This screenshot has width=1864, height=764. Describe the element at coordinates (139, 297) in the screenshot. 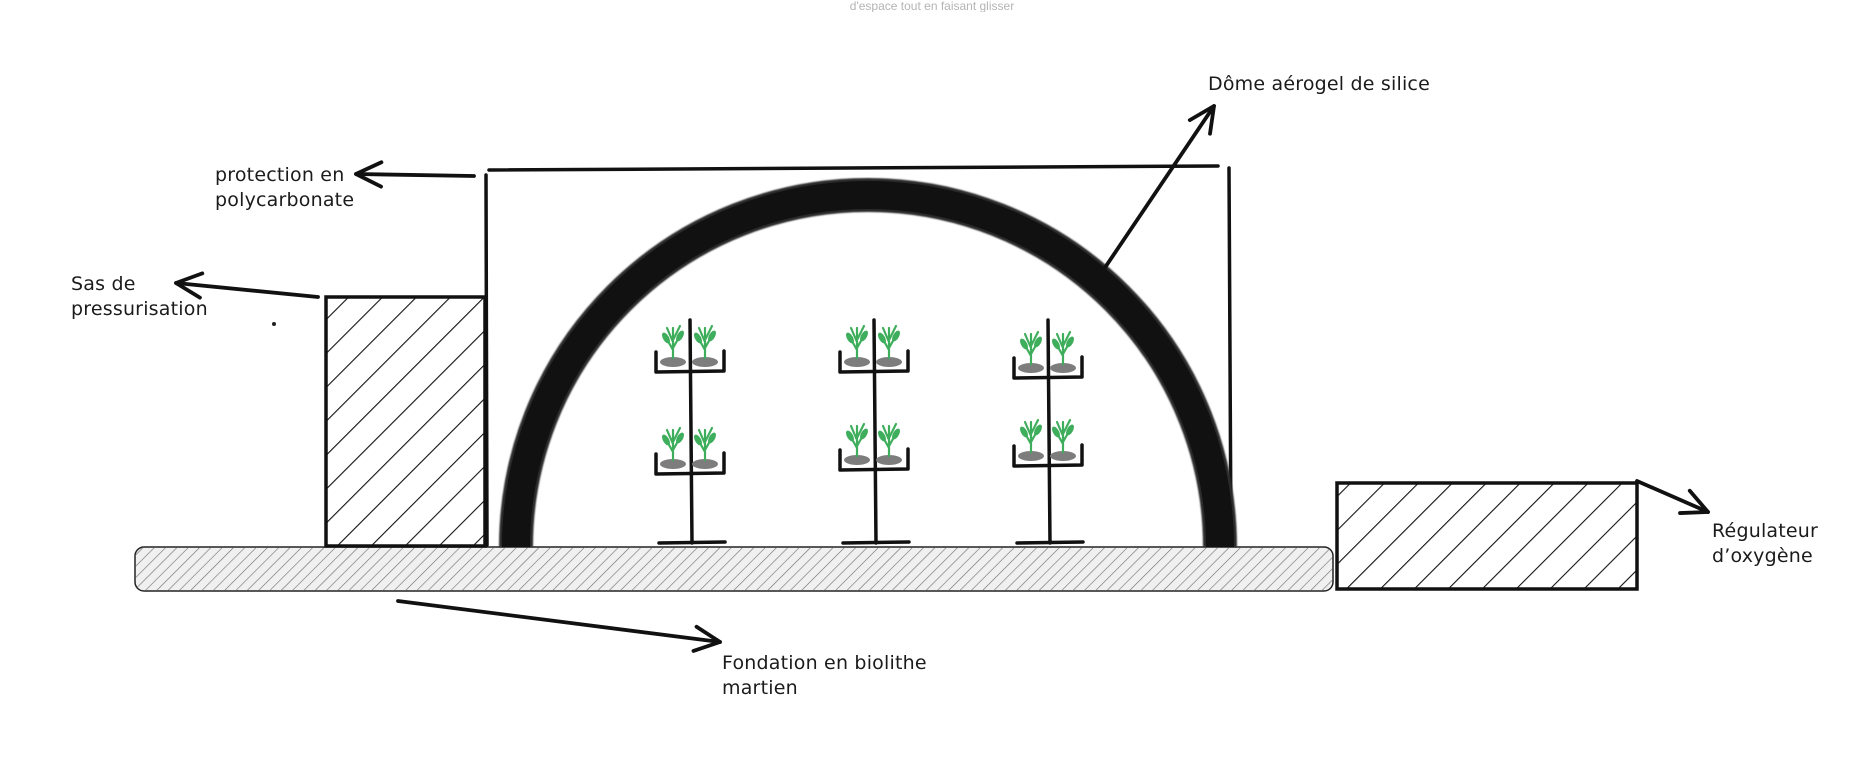

I see `label-sas: Sas de pressurisation` at that location.